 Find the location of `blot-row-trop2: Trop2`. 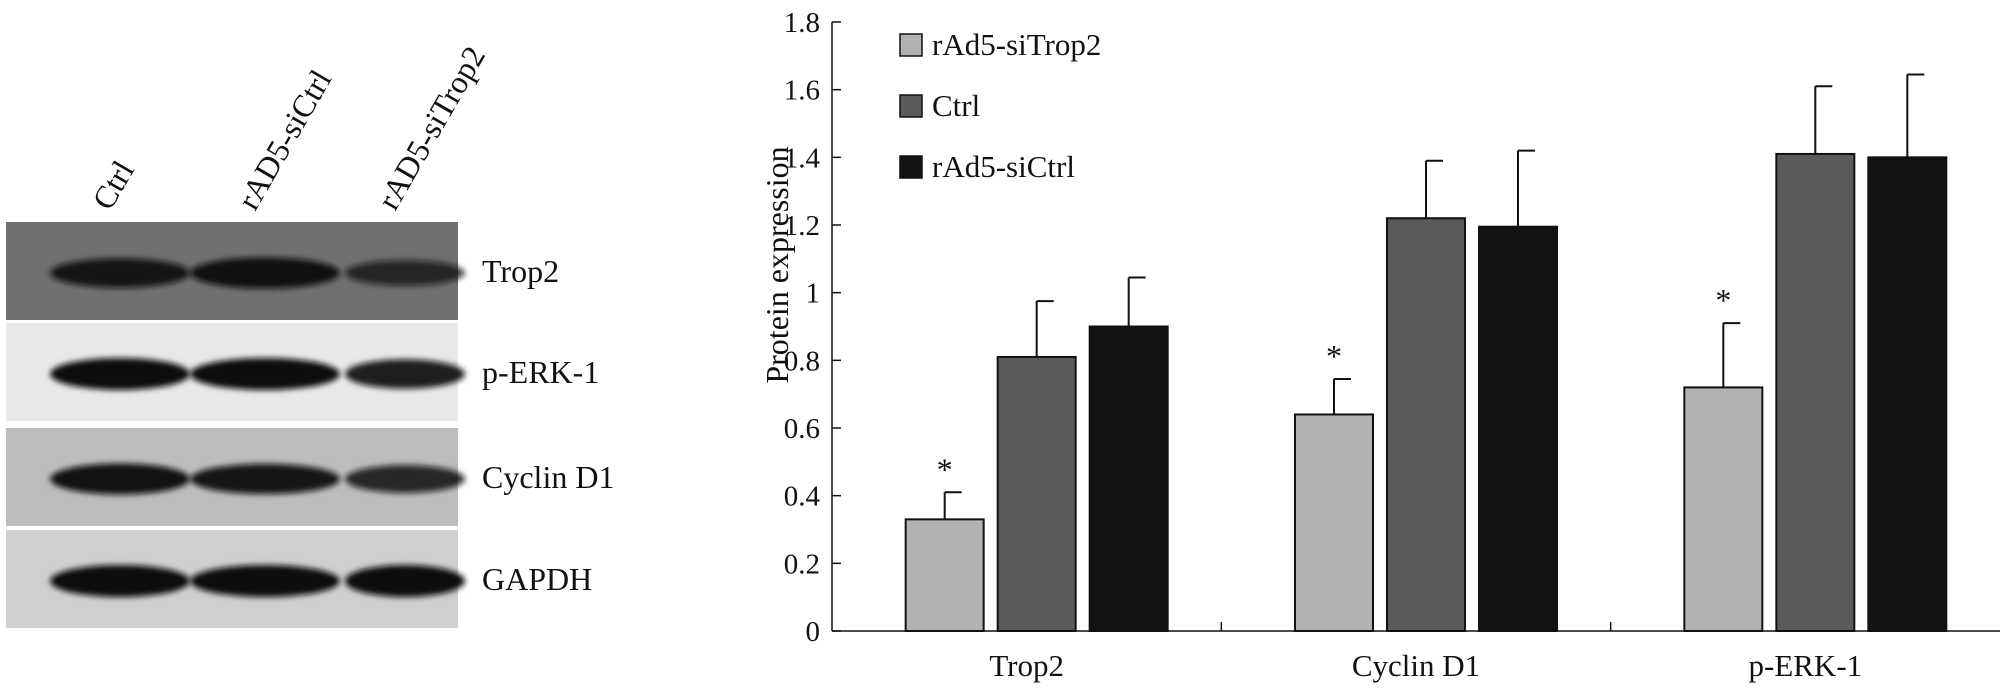

blot-row-trop2: Trop2 is located at coordinates (282, 271).